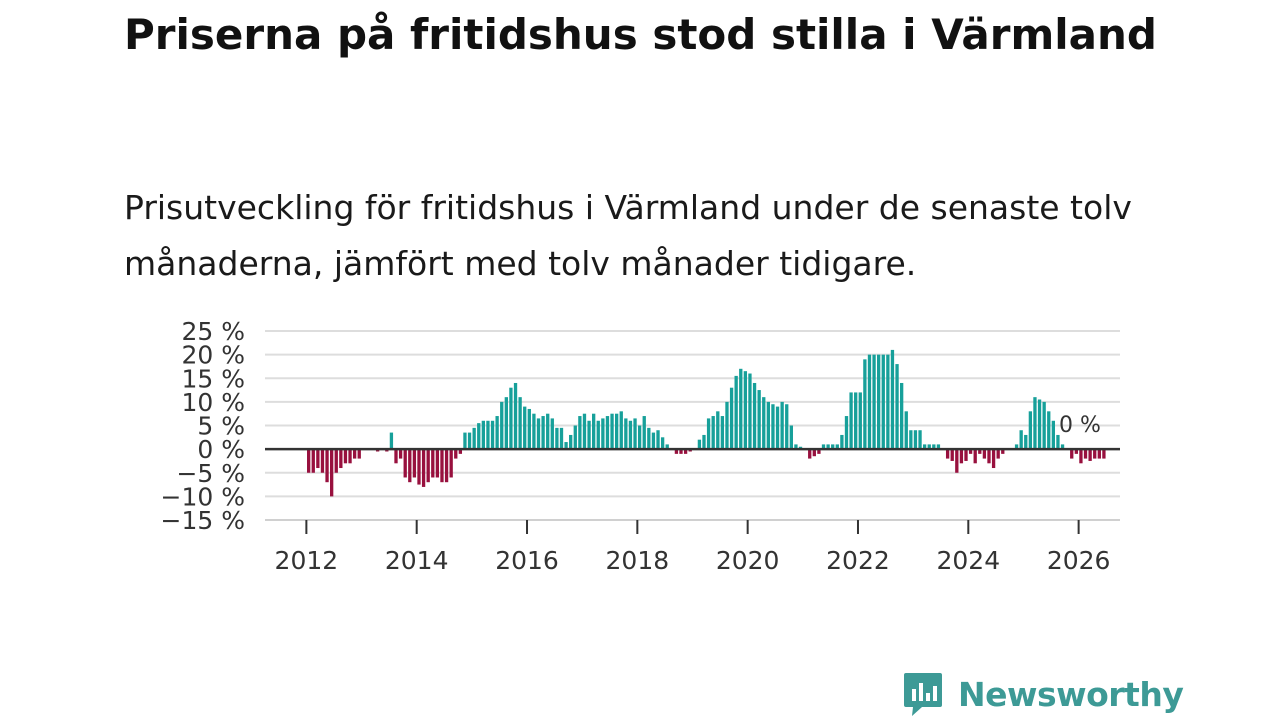  Describe the element at coordinates (203, 496) in the screenshot. I see `y-tick-label: −10 %` at that location.